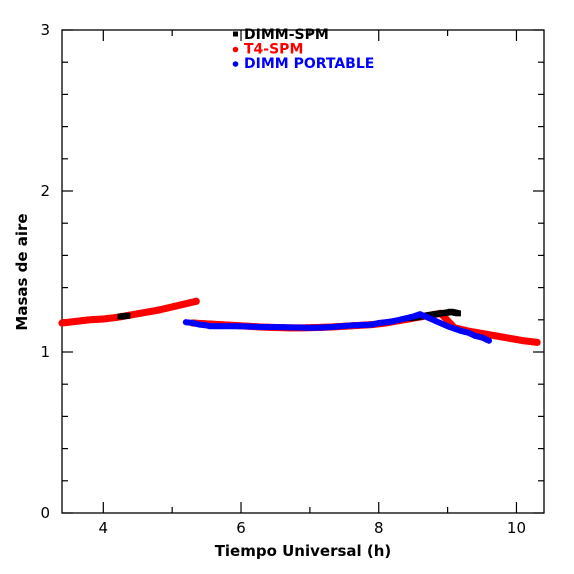 The height and width of the screenshot is (574, 574). What do you see at coordinates (379, 528) in the screenshot?
I see `x-tick-label: 8` at bounding box center [379, 528].